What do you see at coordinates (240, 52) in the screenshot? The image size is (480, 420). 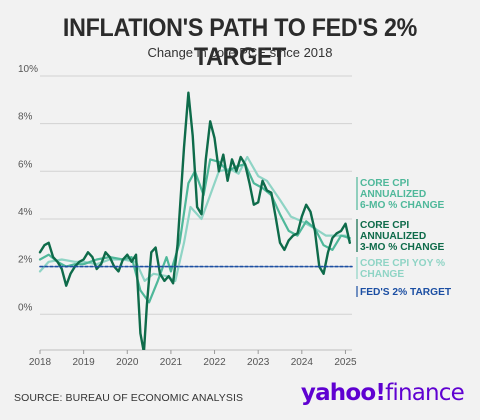 I see `chart-subtitle: Change in core PCE since 2018` at bounding box center [240, 52].